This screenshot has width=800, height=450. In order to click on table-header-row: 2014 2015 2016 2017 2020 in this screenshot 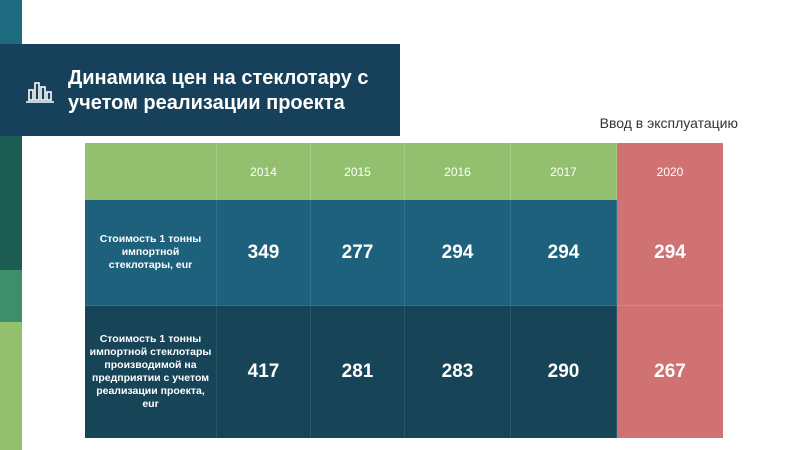, I will do `click(404, 171)`.